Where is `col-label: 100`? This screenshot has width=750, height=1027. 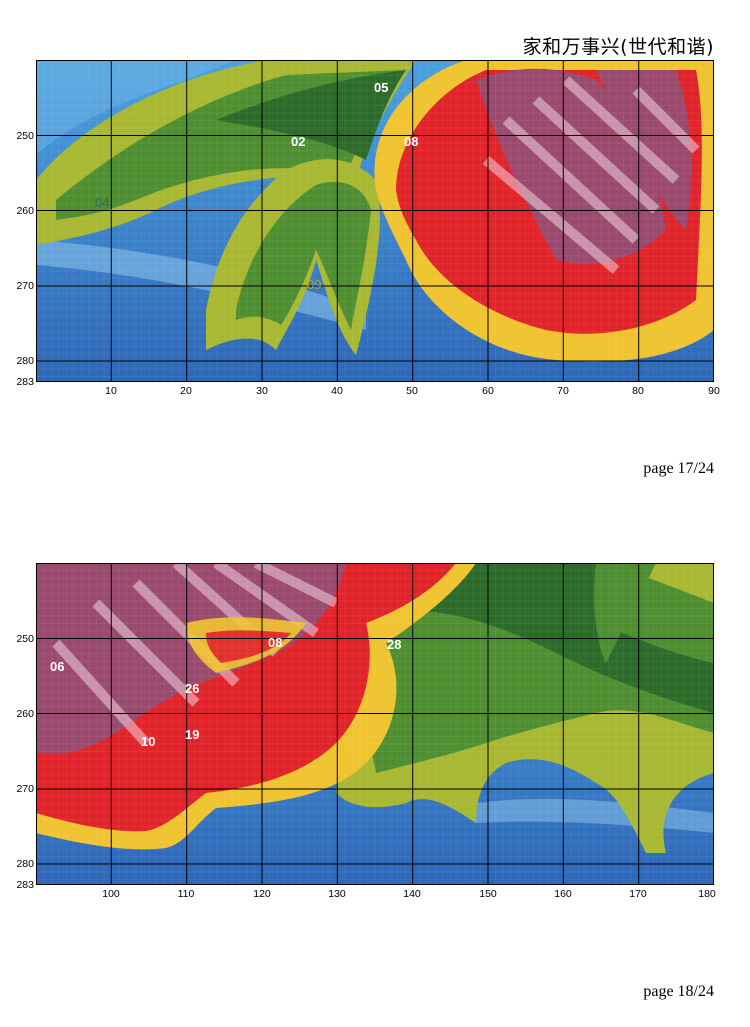 col-label: 100 is located at coordinates (111, 894).